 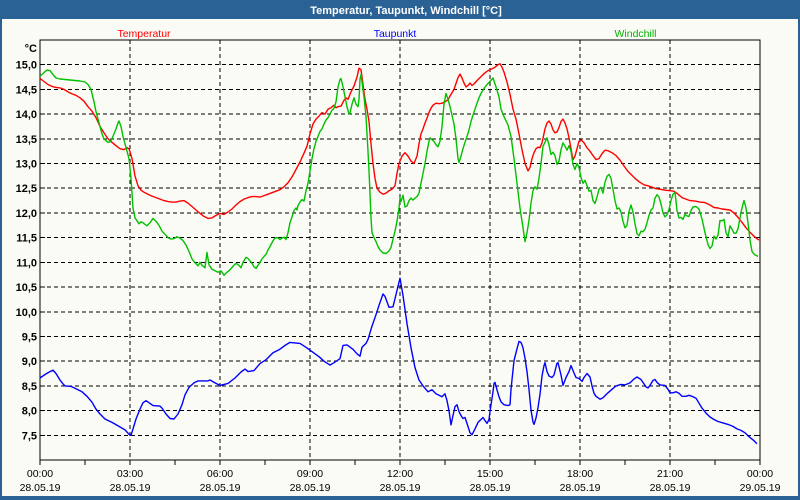 What do you see at coordinates (26, 115) in the screenshot?
I see `svg-text: 14,0` at bounding box center [26, 115].